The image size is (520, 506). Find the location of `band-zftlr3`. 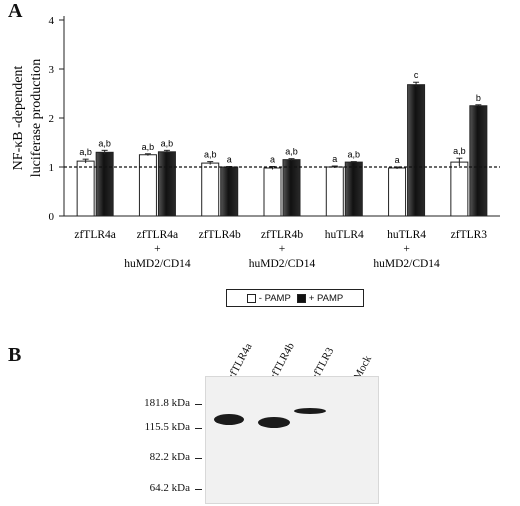

band-zftlr3 is located at coordinates (310, 411).